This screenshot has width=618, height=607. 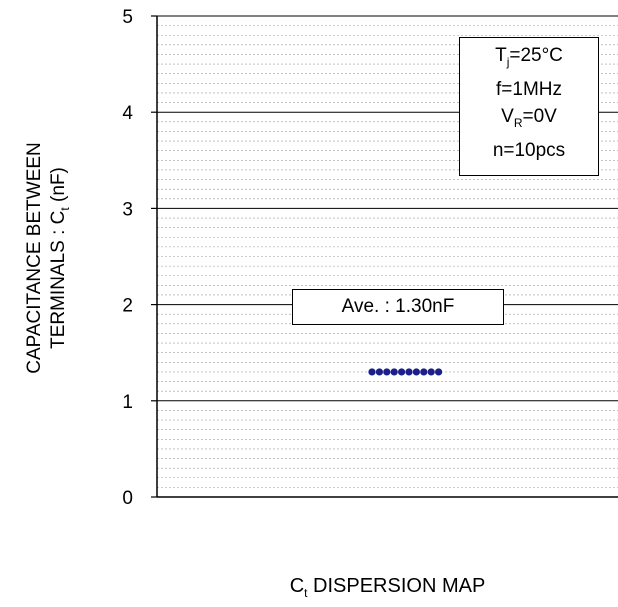 I want to click on average-label: Ave. : 1.30nF, so click(x=398, y=306).